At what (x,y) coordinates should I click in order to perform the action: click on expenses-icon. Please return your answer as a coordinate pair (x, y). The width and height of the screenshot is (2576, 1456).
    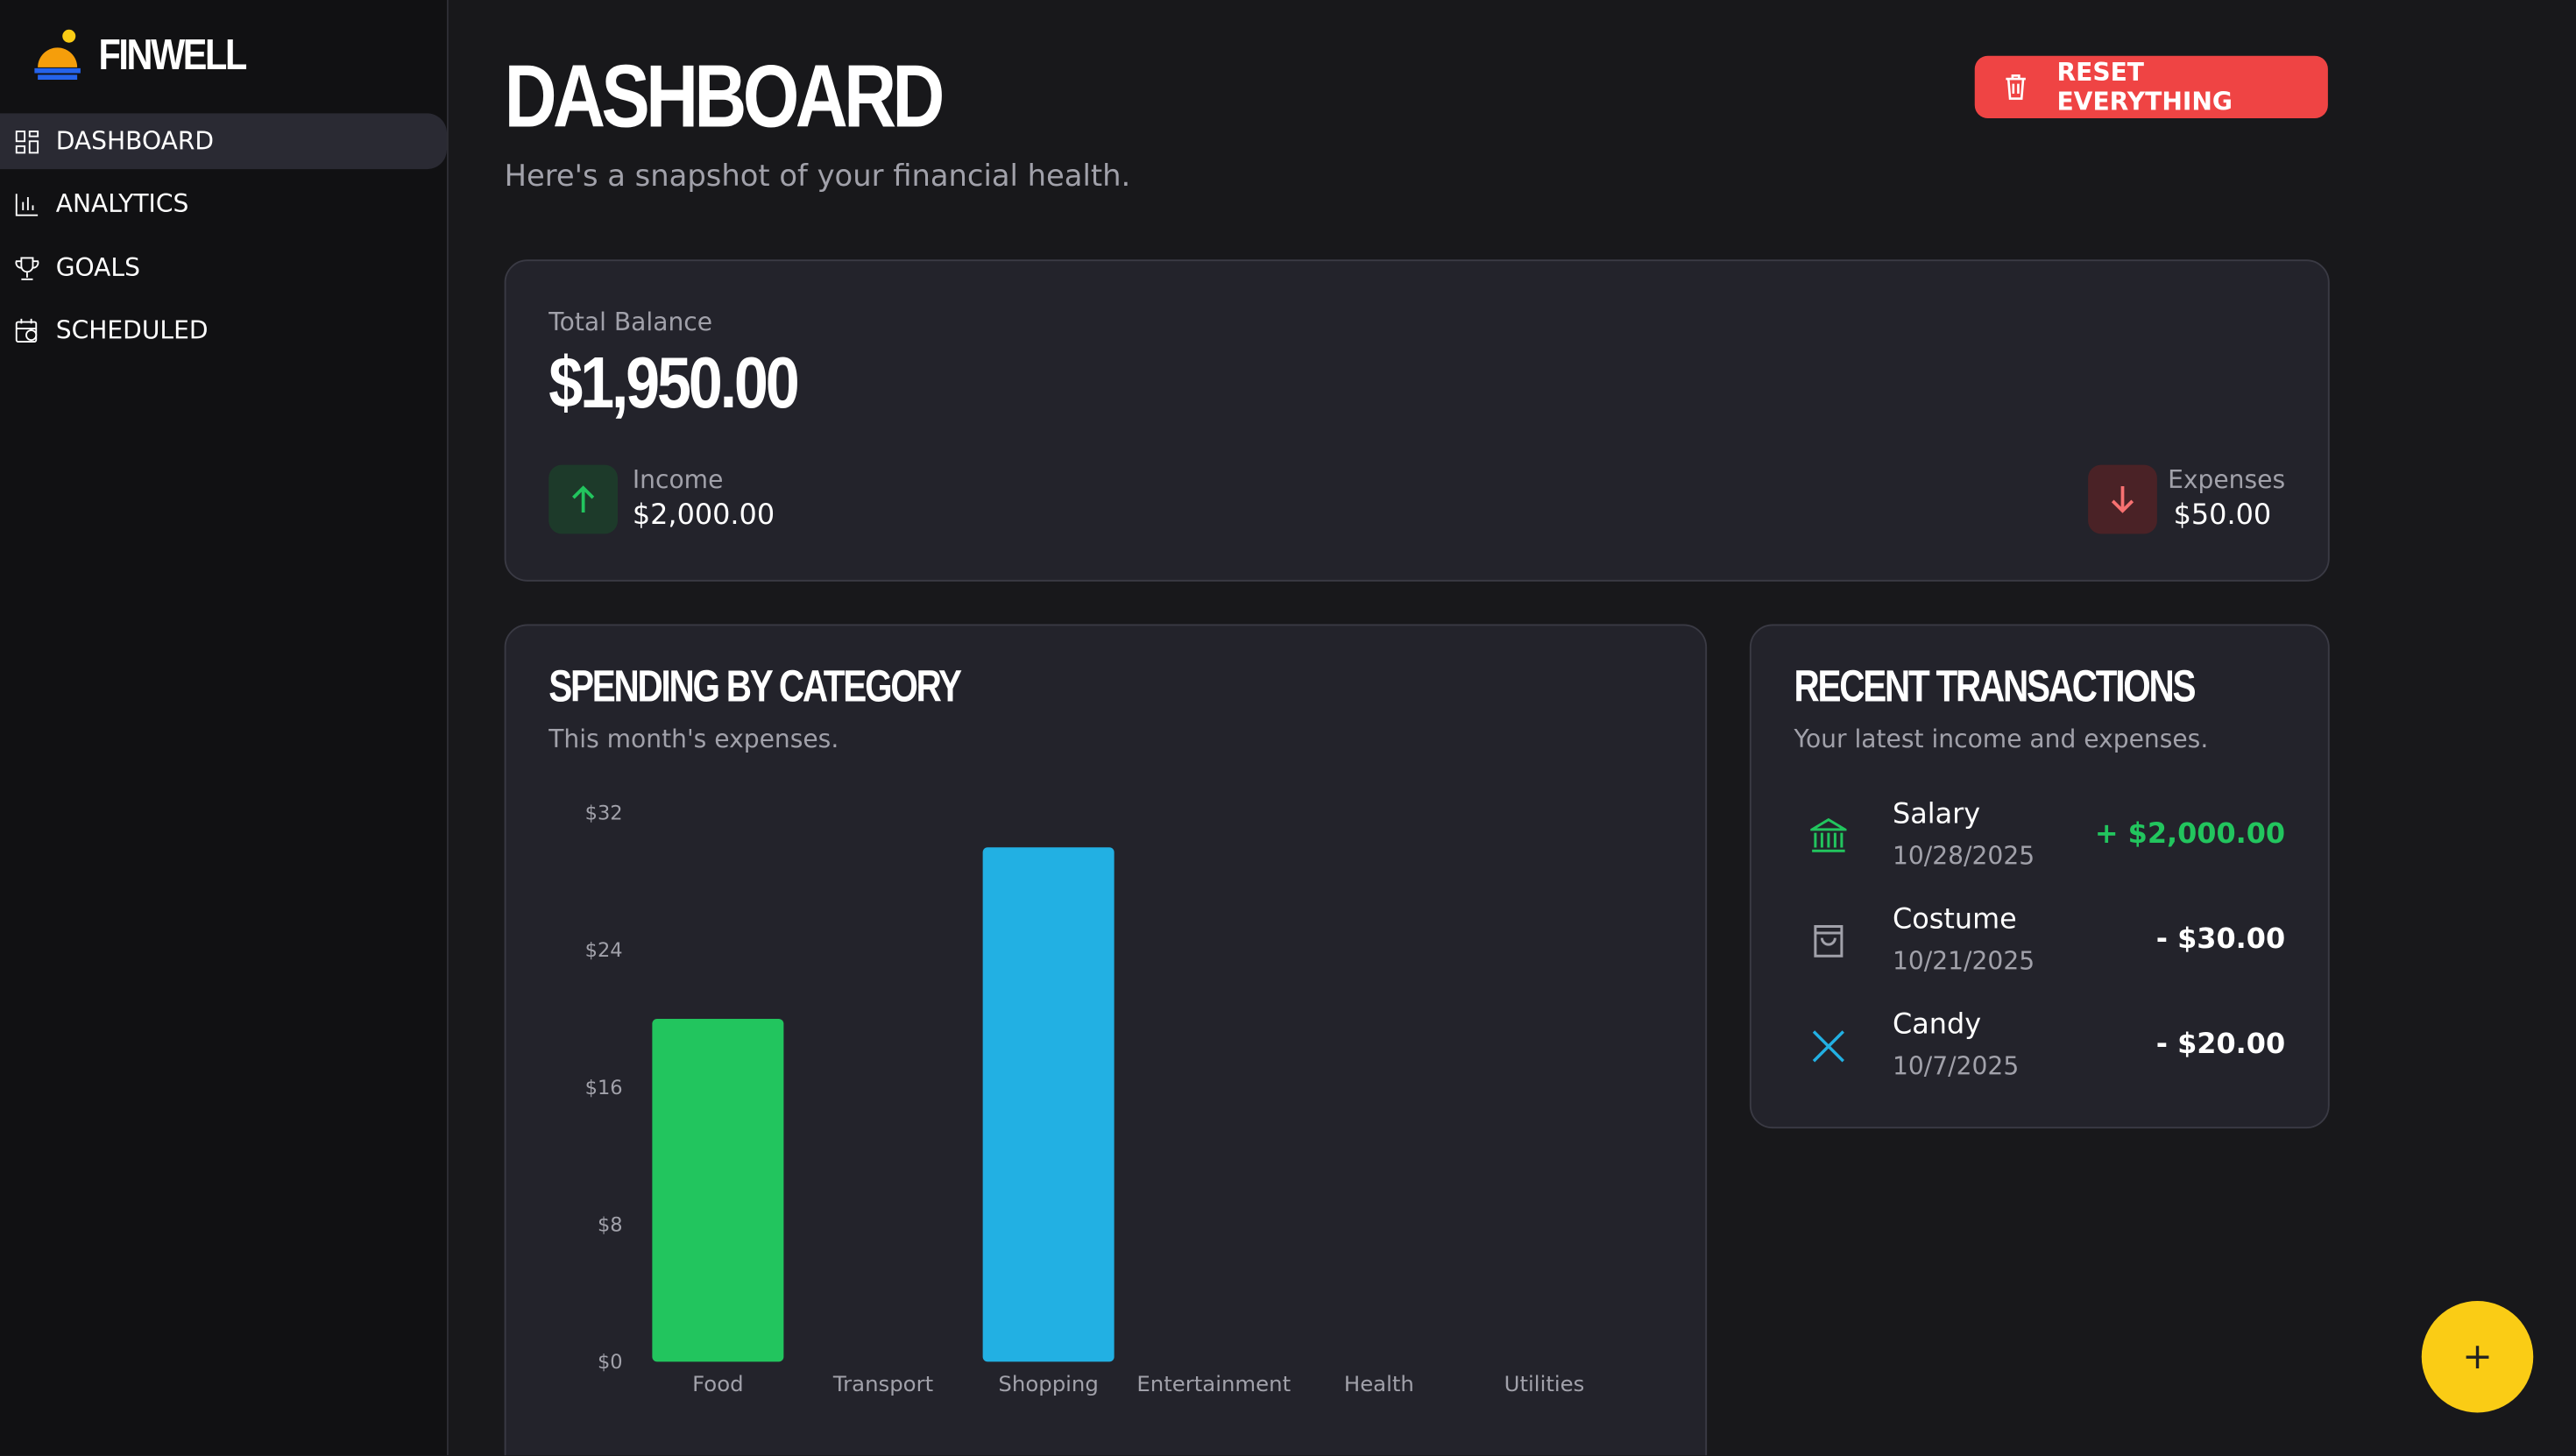
    Looking at the image, I should click on (2122, 499).